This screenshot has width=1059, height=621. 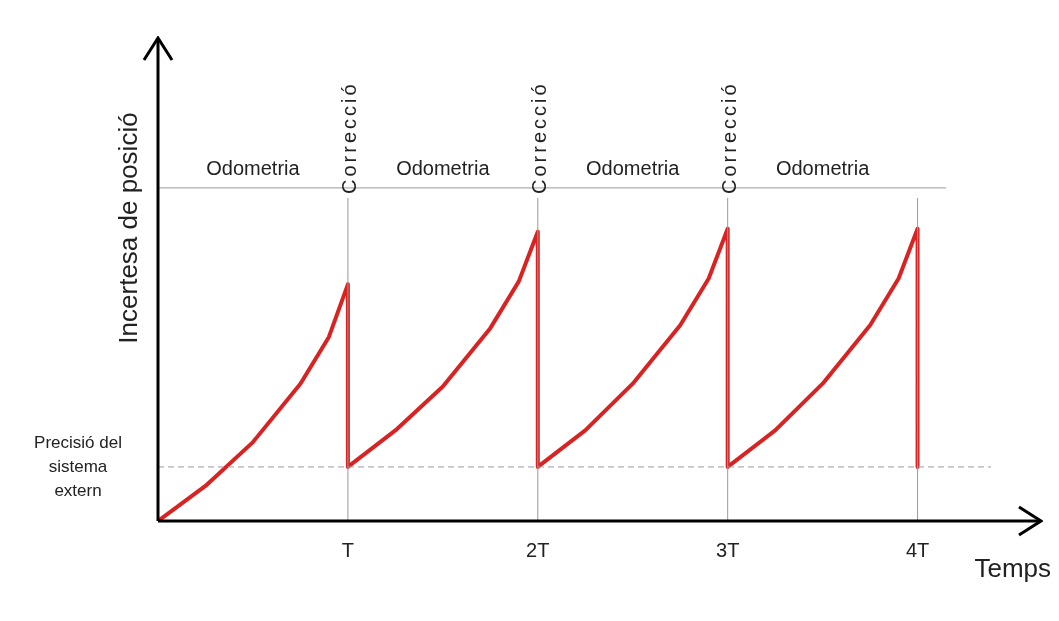 I want to click on x-axis-title: Temps, so click(x=1012, y=568).